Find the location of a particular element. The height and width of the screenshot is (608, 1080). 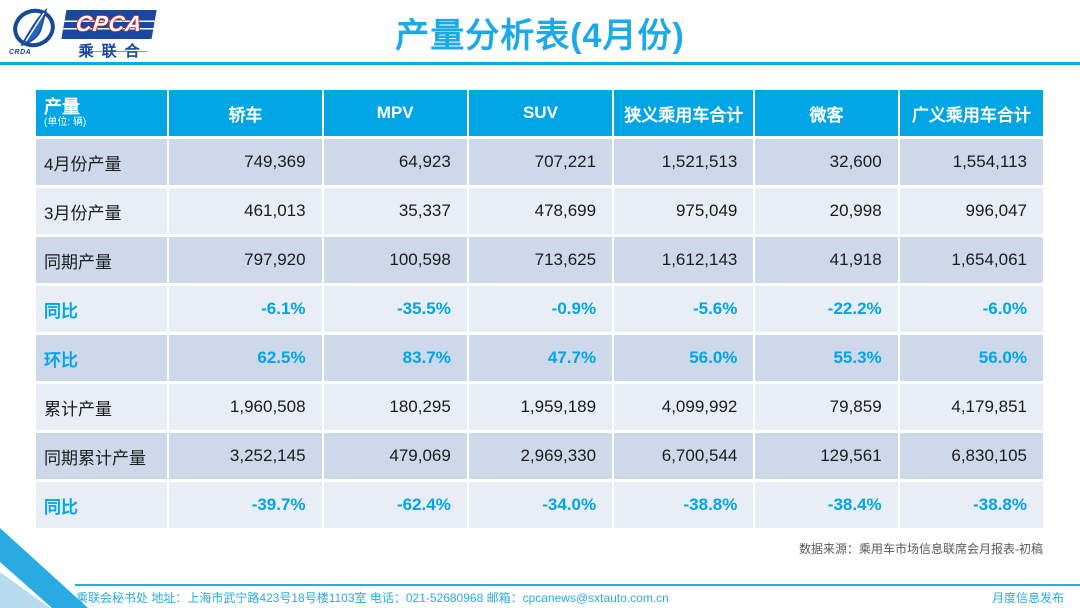

cpca-chinese-name: 乘联合 is located at coordinates (113, 51).